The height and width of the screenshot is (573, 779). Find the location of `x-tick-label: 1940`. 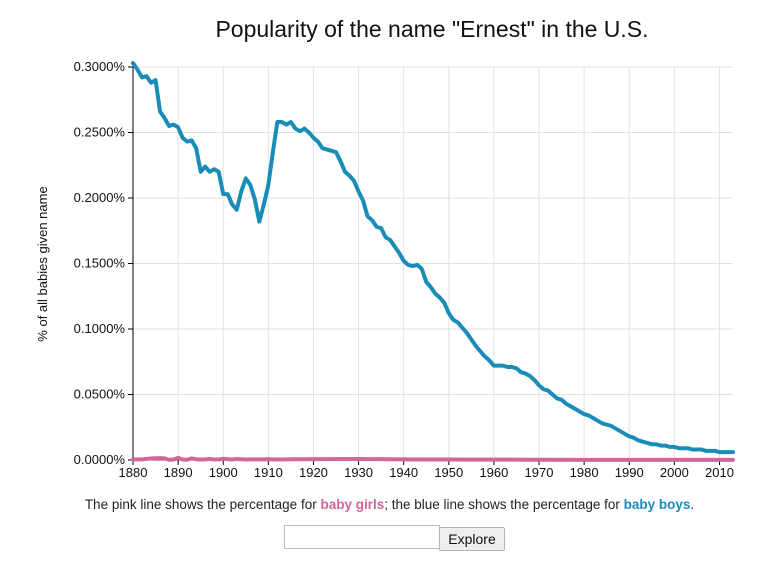

x-tick-label: 1940 is located at coordinates (403, 472).